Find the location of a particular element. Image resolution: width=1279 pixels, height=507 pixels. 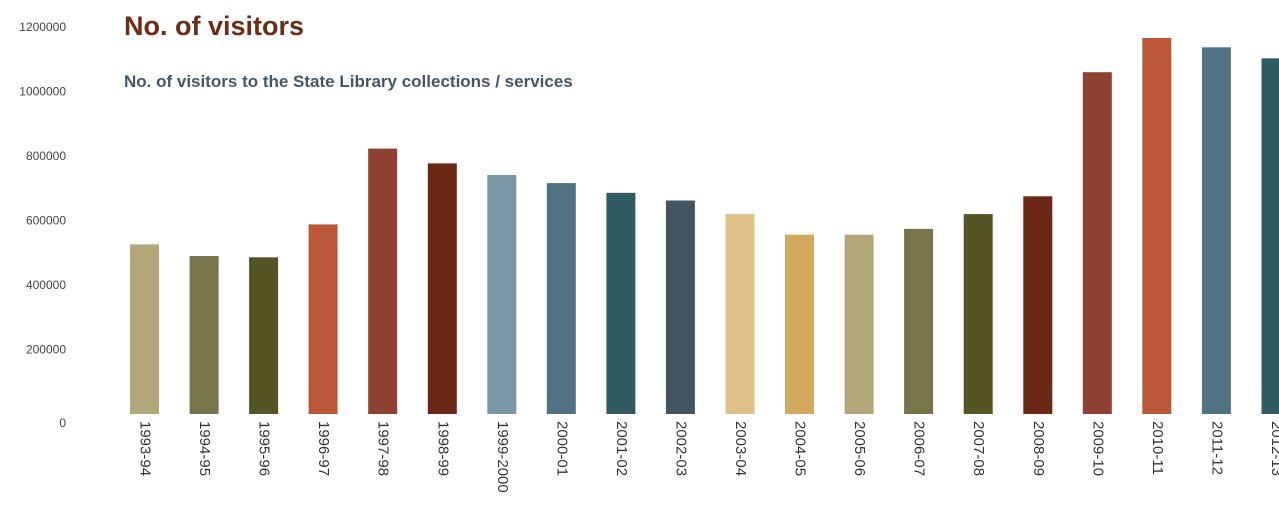

x-tick-label: 2008-09 is located at coordinates (1038, 448).